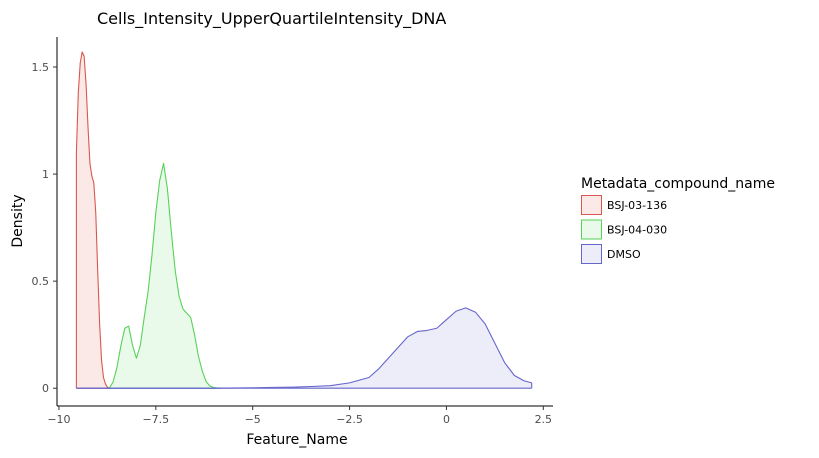 The height and width of the screenshot is (458, 819). What do you see at coordinates (44, 228) in the screenshot?
I see `y-ticks: 0 0.5 1 1.5` at bounding box center [44, 228].